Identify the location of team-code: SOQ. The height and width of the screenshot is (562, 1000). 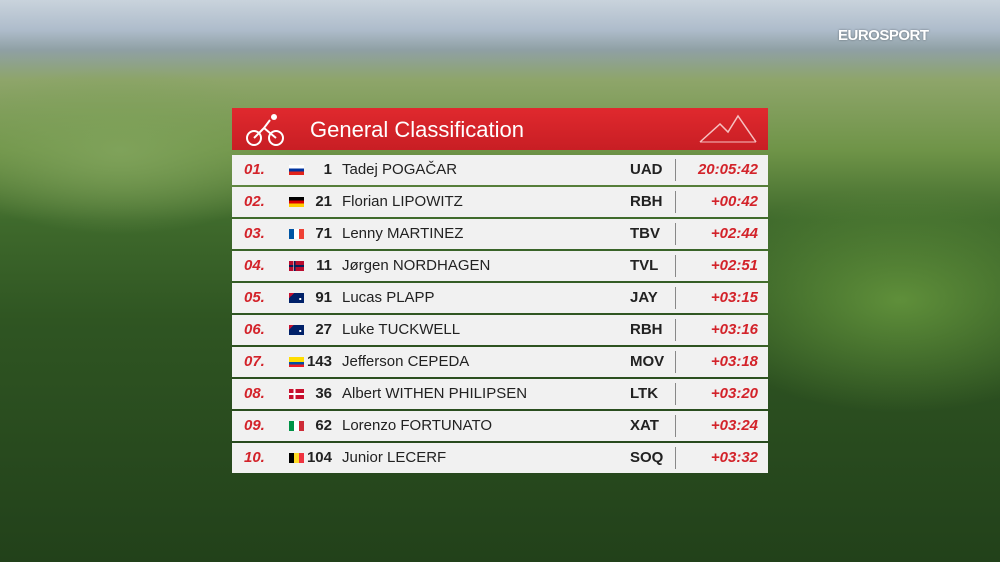
(647, 457).